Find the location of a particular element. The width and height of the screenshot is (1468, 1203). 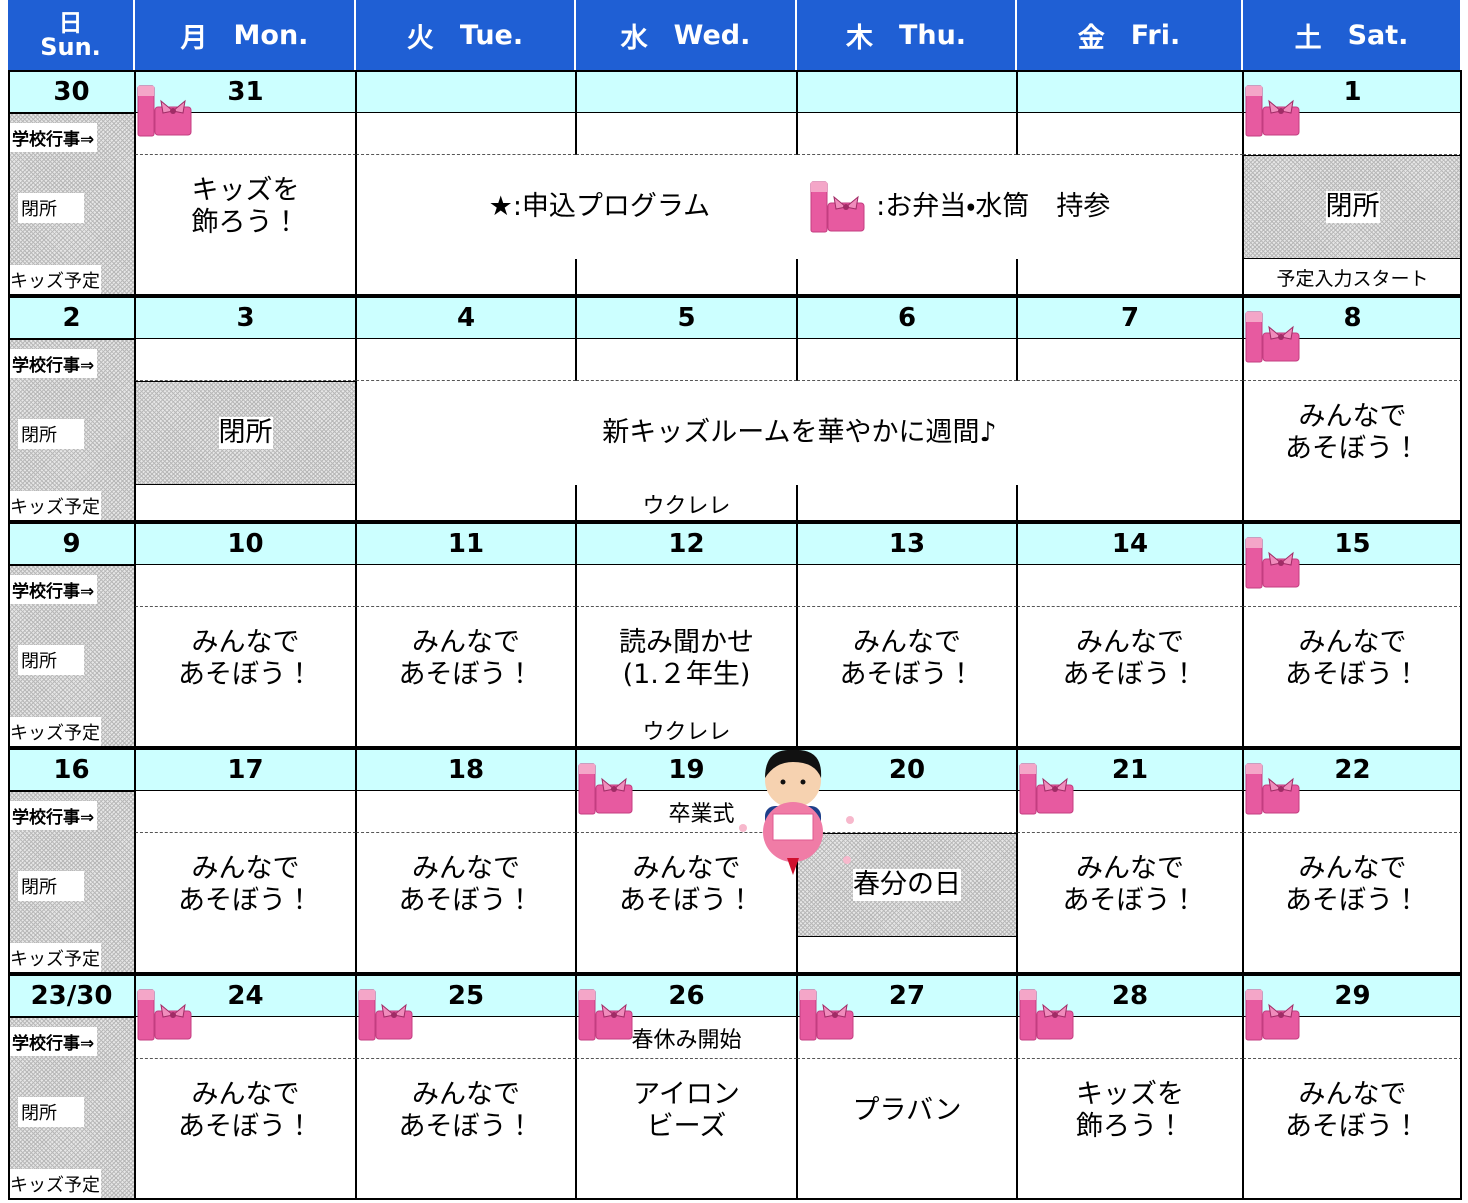

date: 16 is located at coordinates (71, 769).